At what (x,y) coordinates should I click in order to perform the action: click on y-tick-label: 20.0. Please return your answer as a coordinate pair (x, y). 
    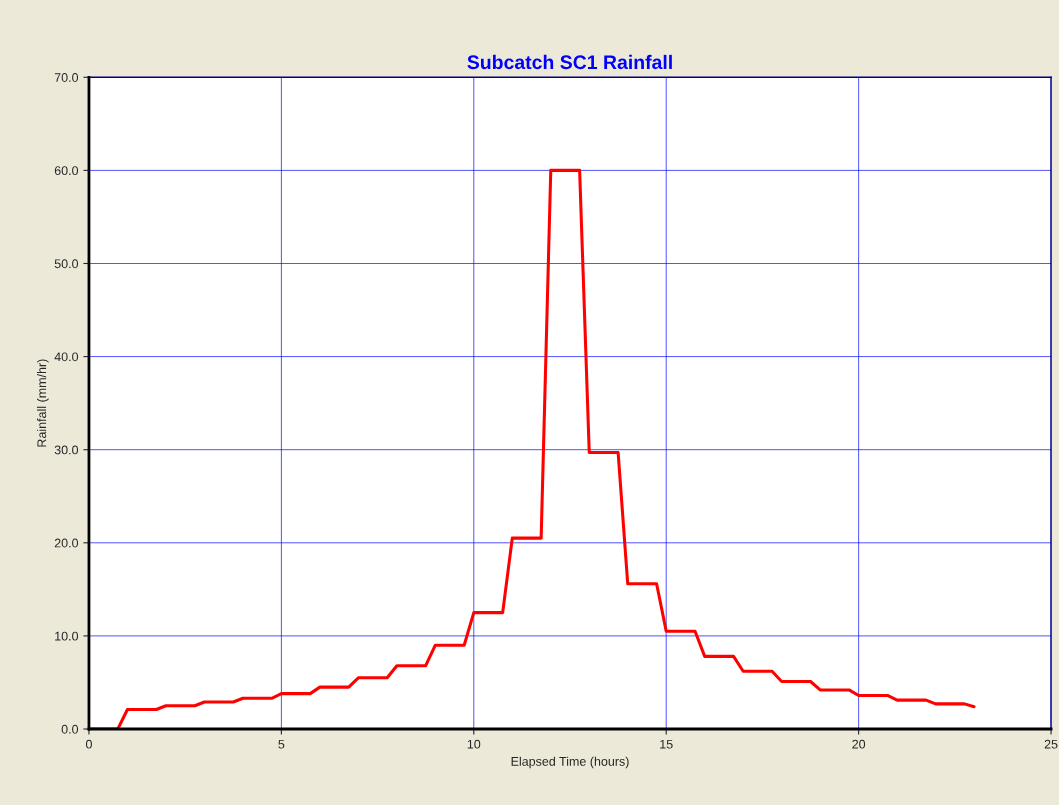
    Looking at the image, I should click on (66, 543).